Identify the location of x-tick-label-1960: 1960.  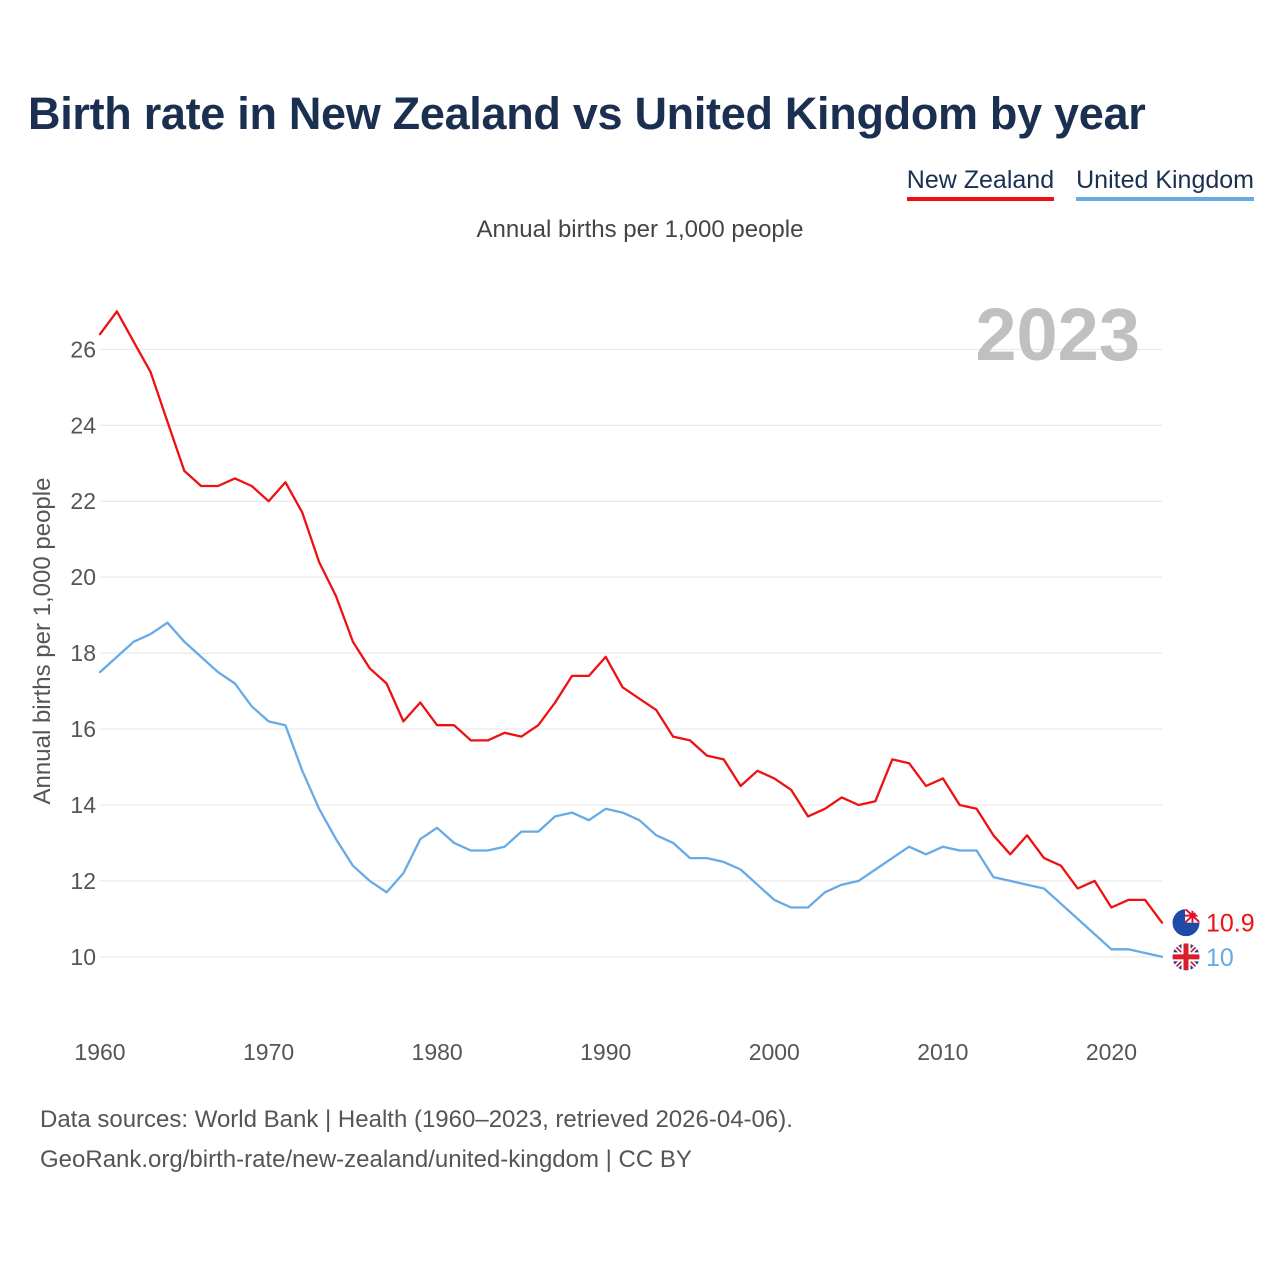
(99, 1052).